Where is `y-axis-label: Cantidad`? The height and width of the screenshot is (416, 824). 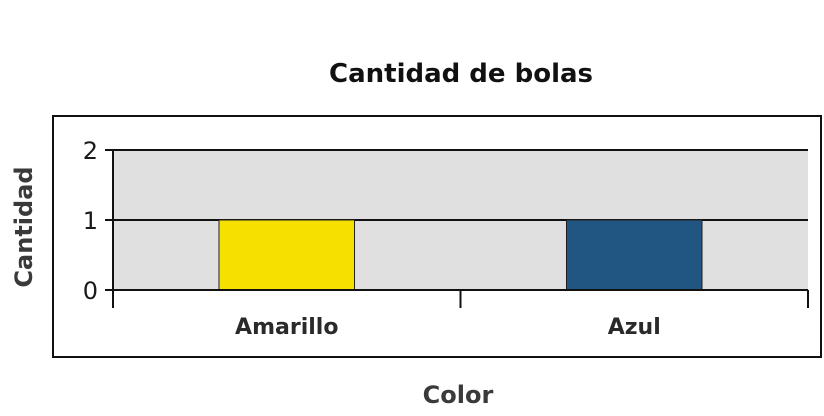
y-axis-label: Cantidad is located at coordinates (24, 226).